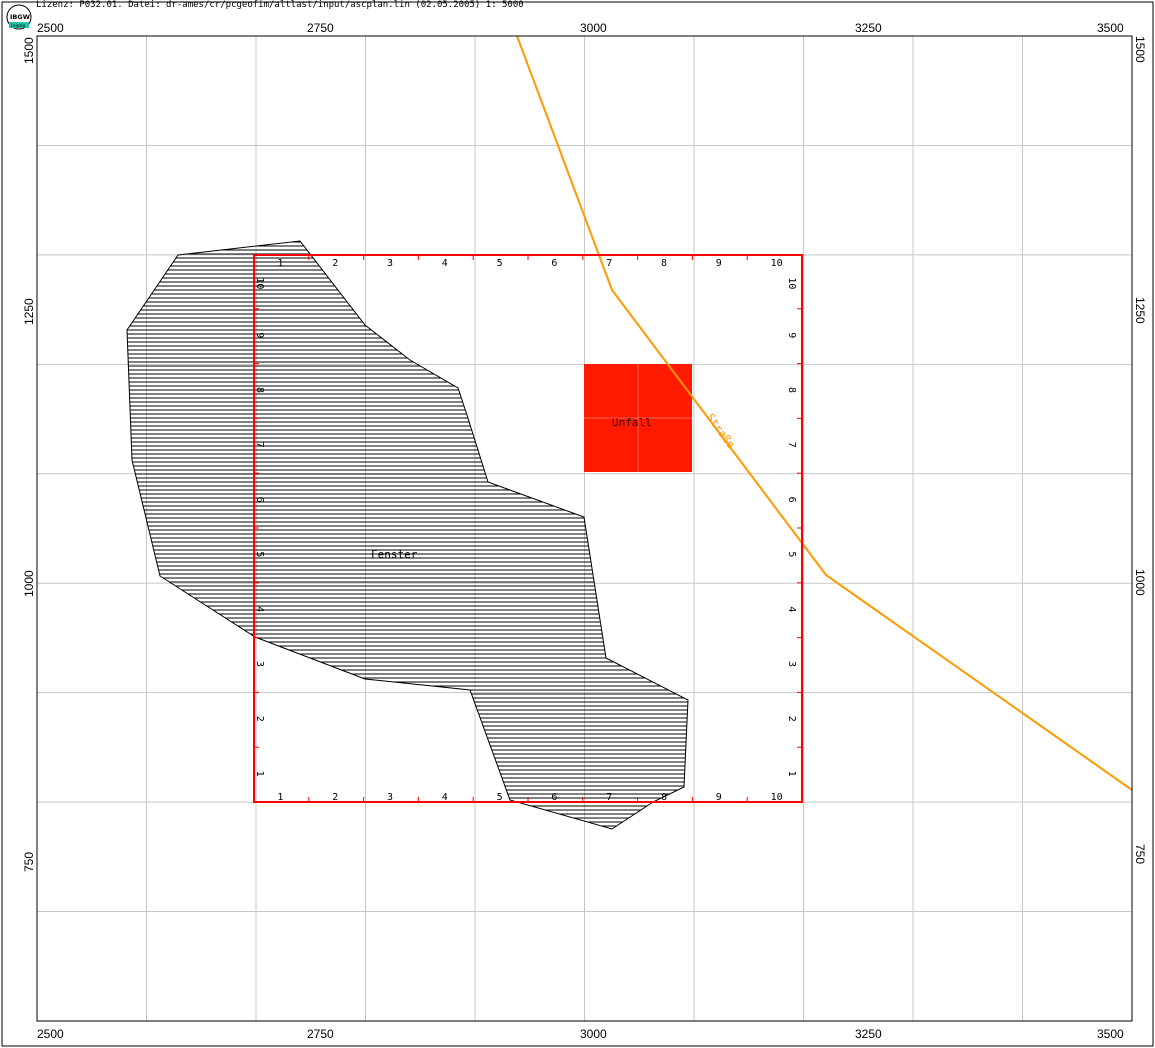 This screenshot has height=1048, width=1155. I want to click on y-axis-label-right: 1250, so click(1140, 310).